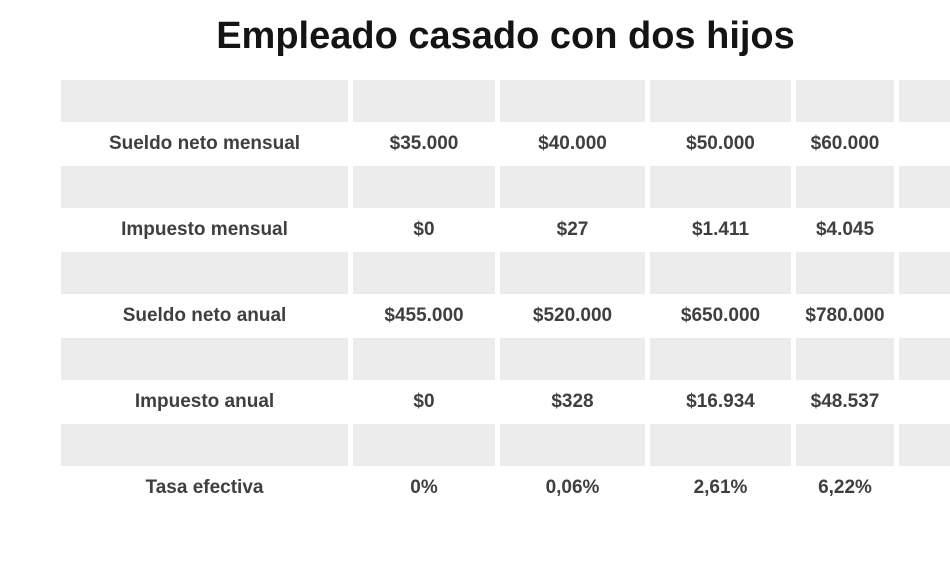  What do you see at coordinates (204, 144) in the screenshot?
I see `row-label: Sueldo neto mensual` at bounding box center [204, 144].